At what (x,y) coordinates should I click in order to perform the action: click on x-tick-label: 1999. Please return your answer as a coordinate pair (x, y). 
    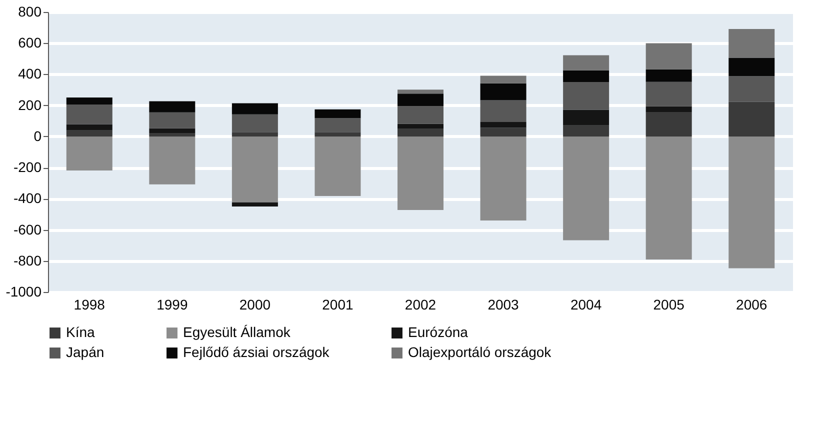
    Looking at the image, I should click on (172, 304).